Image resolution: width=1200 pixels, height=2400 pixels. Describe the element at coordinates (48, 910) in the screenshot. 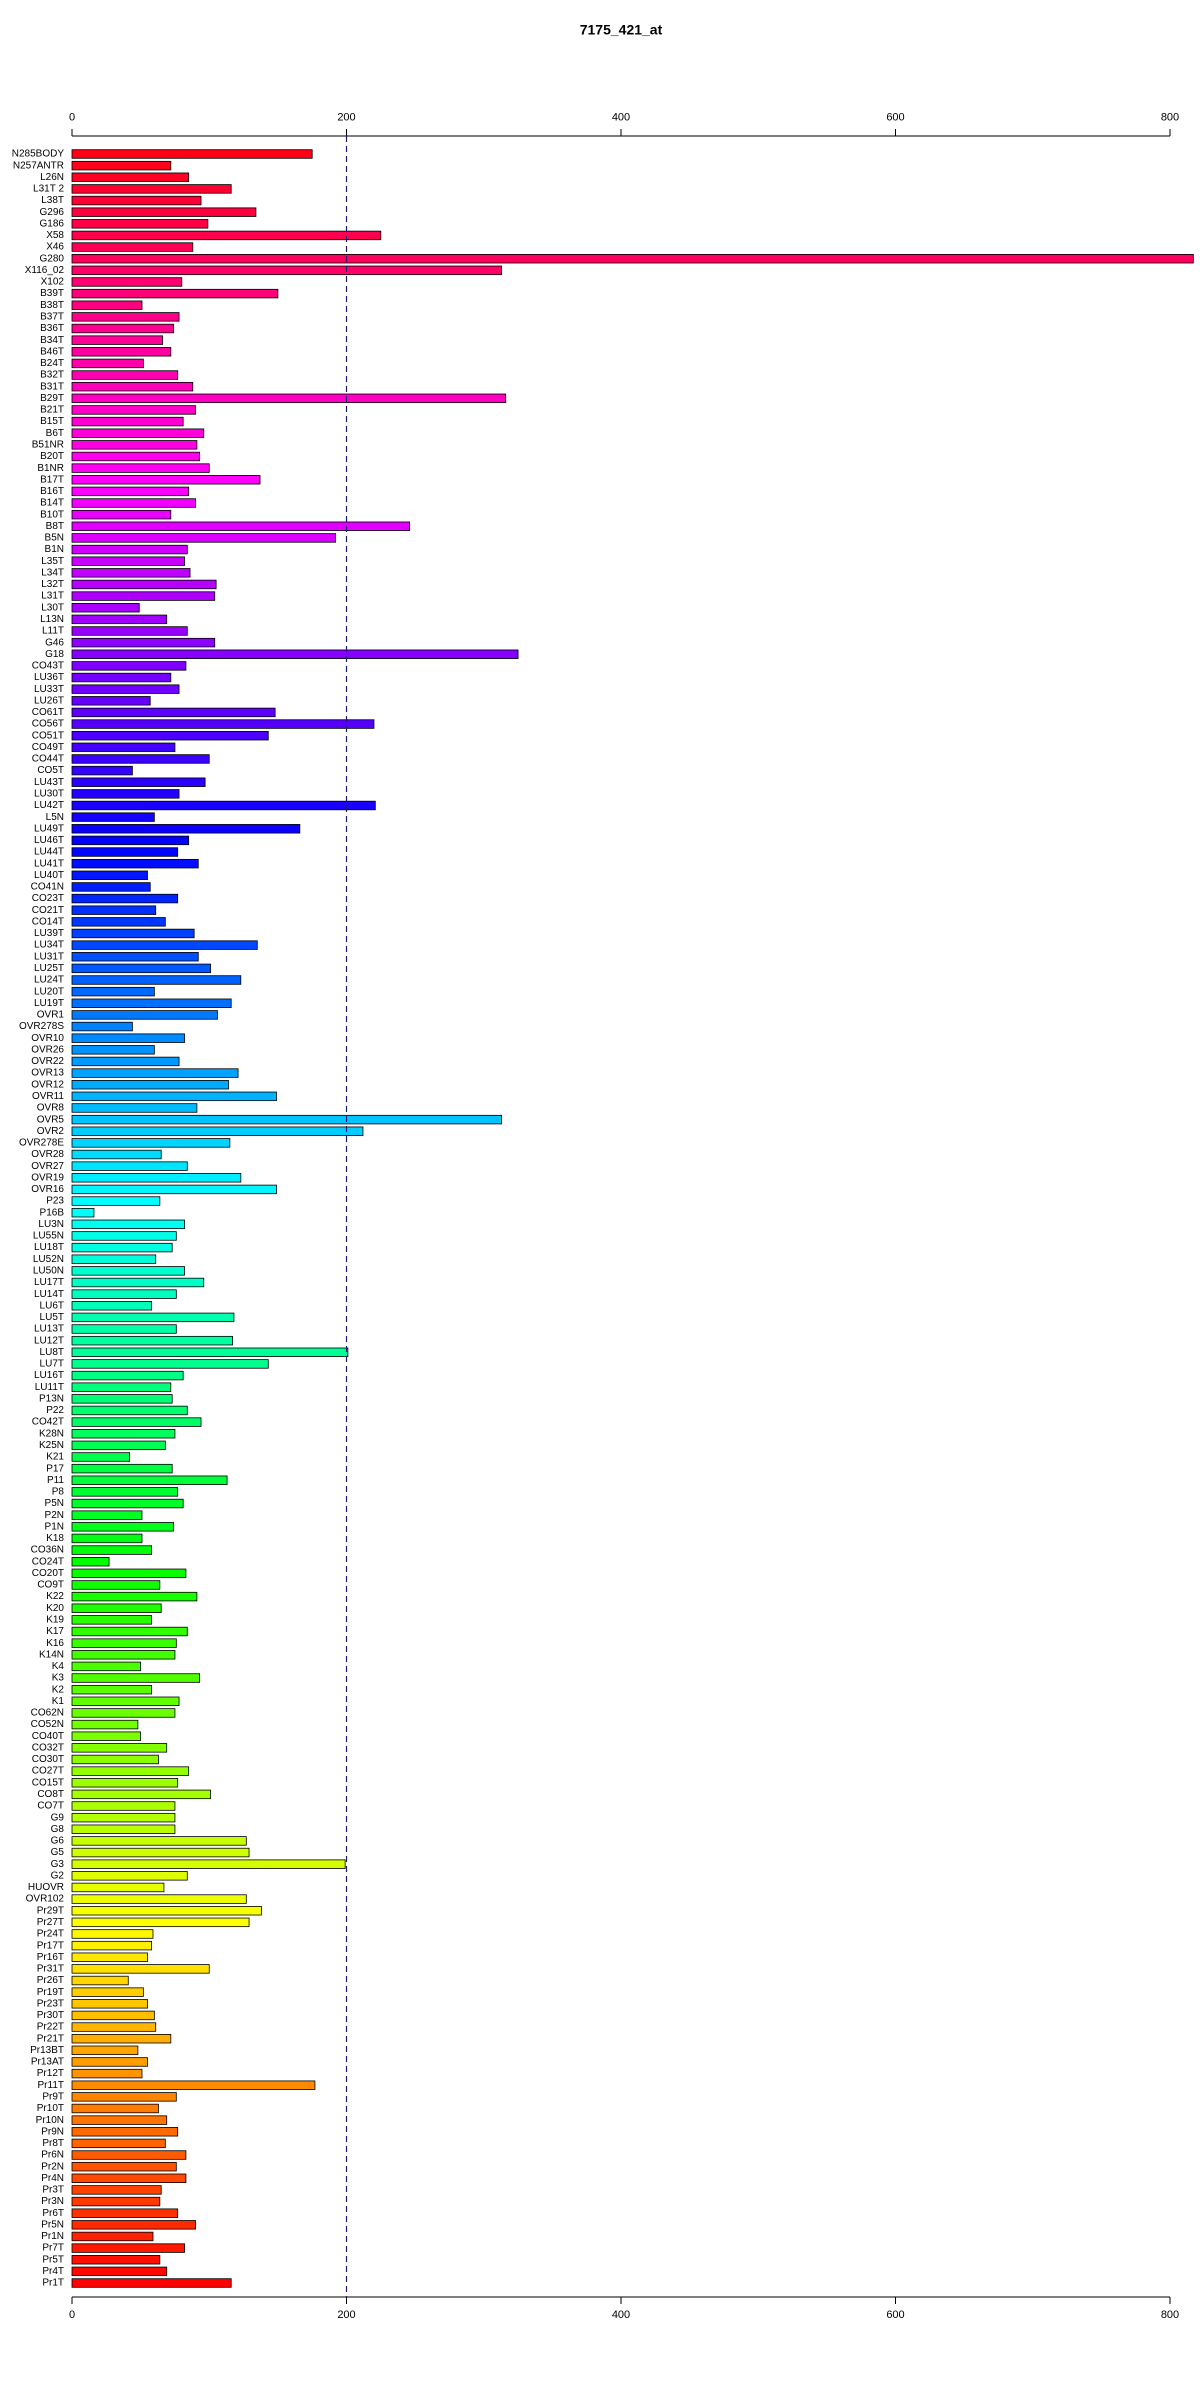

I see `category-label: CO21T` at that location.